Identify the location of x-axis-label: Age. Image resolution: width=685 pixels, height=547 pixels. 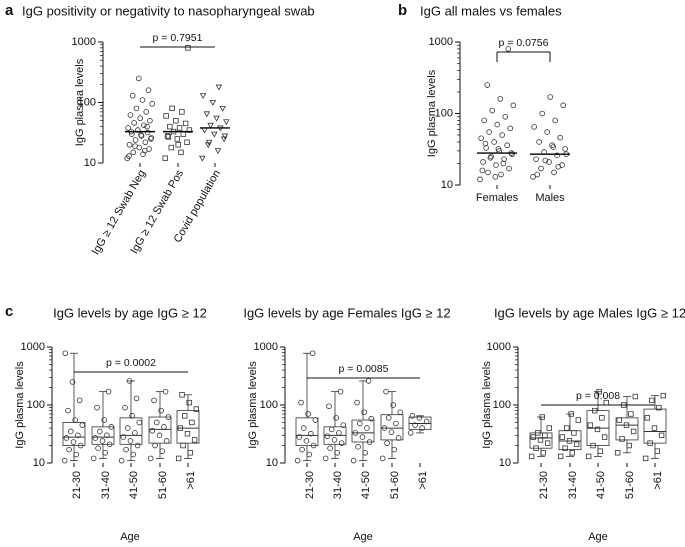
(363, 537).